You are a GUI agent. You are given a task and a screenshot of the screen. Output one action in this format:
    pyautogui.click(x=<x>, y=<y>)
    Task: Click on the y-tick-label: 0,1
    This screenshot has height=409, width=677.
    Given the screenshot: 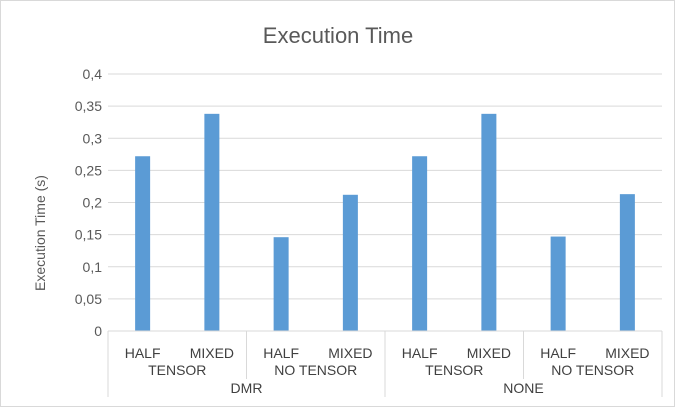 What is the action you would take?
    pyautogui.click(x=93, y=267)
    